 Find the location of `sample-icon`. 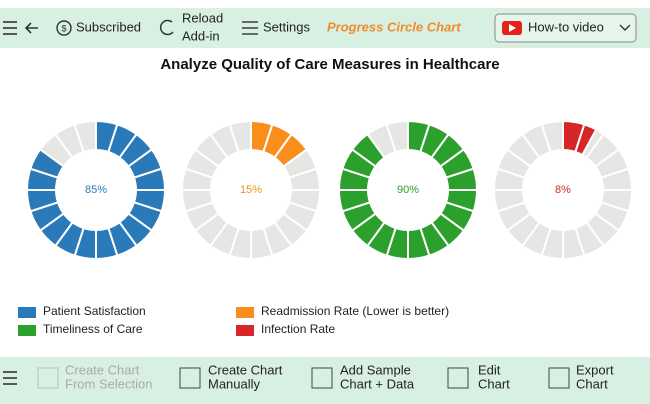

sample-icon is located at coordinates (322, 378).